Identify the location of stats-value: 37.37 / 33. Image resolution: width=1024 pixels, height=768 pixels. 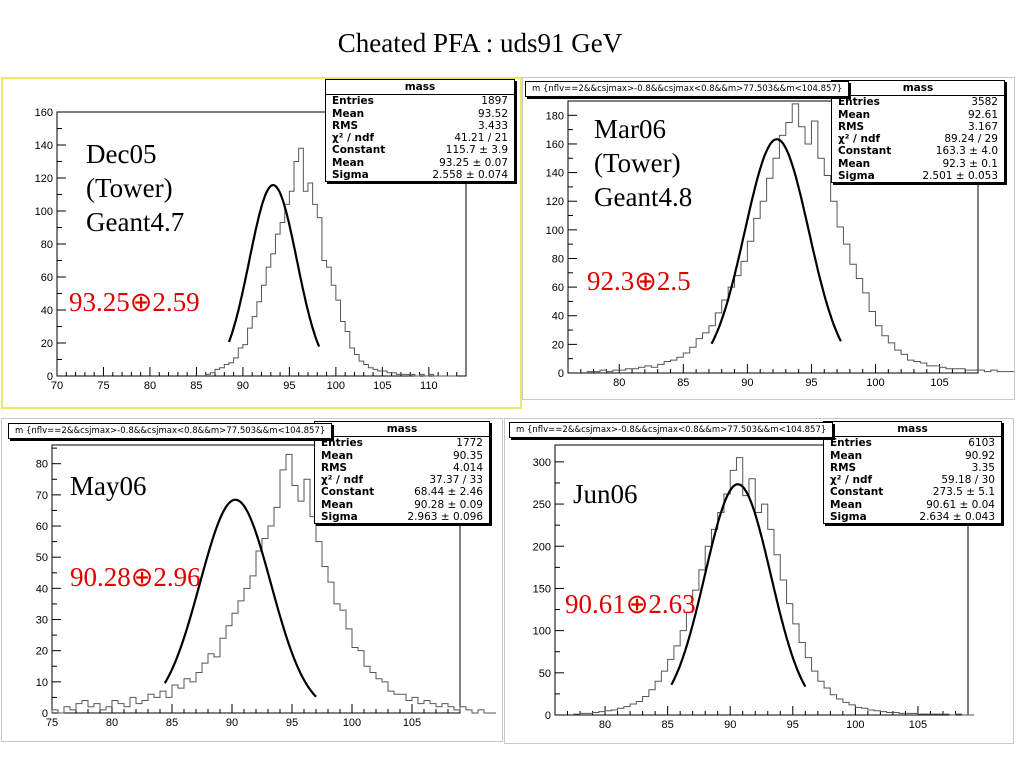
(456, 480).